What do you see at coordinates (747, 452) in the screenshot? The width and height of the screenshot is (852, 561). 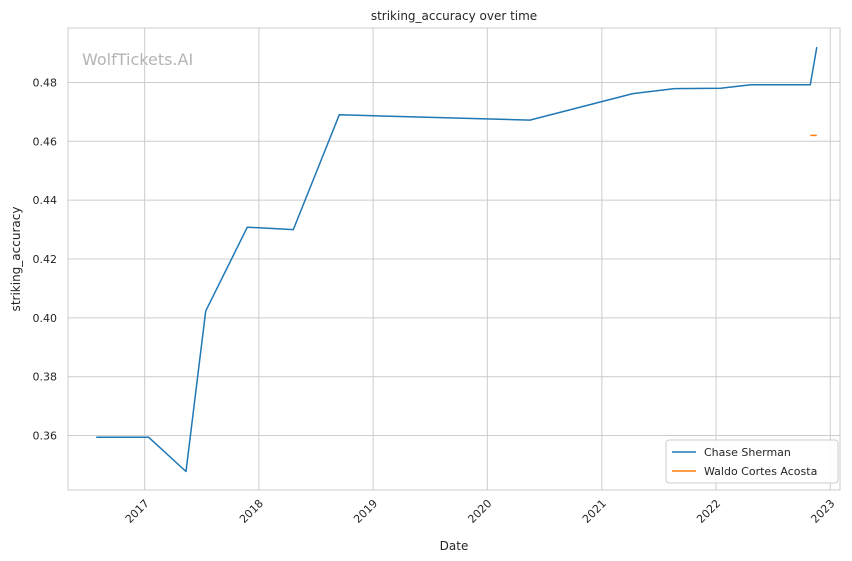 I see `legend-label: Chase Sherman` at bounding box center [747, 452].